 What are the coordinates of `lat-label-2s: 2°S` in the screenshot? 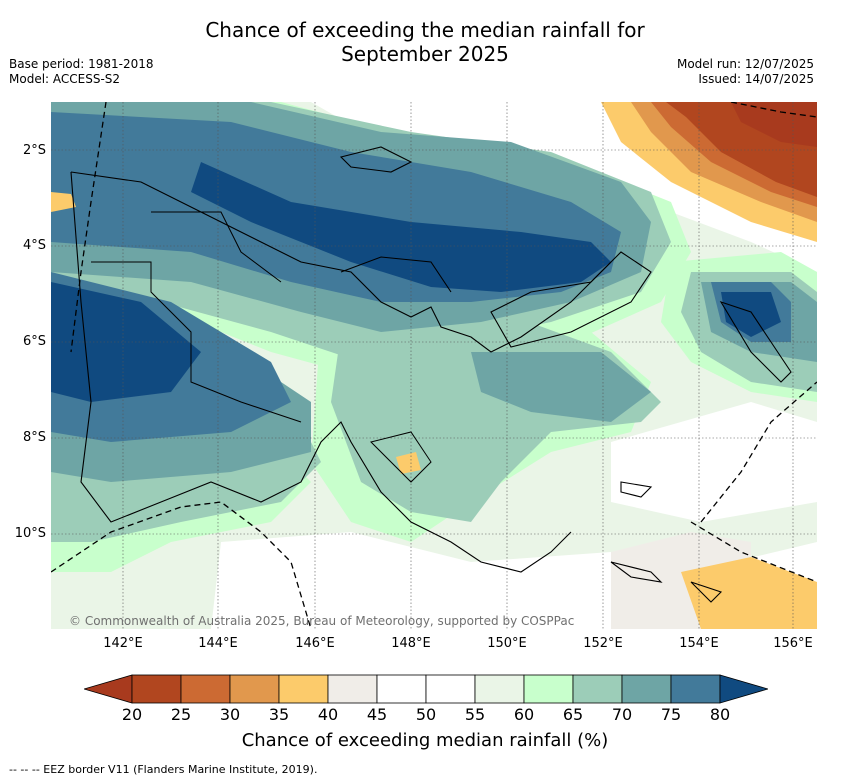 It's located at (34, 150).